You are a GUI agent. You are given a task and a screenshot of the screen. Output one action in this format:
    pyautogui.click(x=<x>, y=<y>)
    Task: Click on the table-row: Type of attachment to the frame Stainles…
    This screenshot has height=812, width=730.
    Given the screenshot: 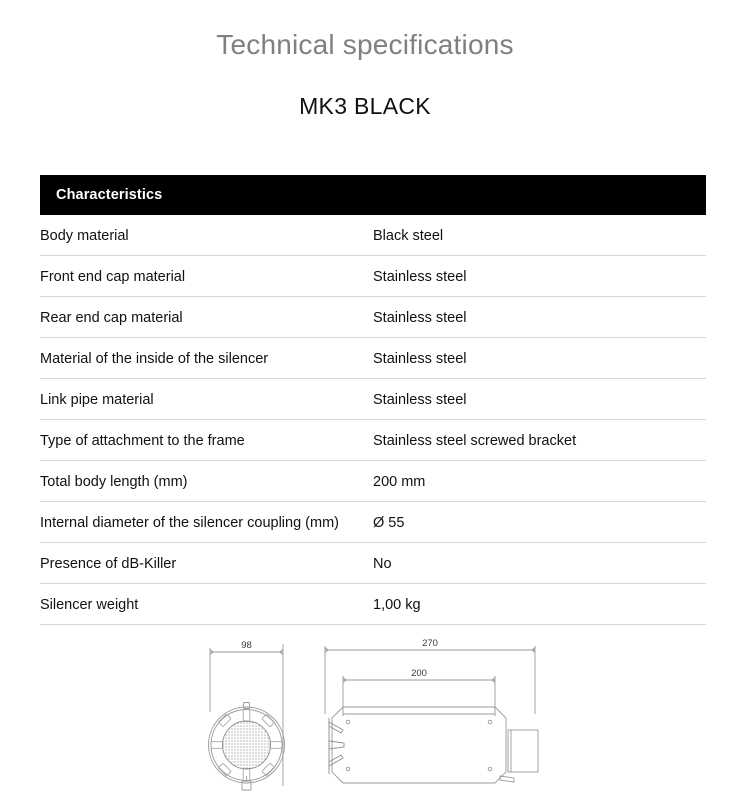 What is the action you would take?
    pyautogui.click(x=373, y=440)
    